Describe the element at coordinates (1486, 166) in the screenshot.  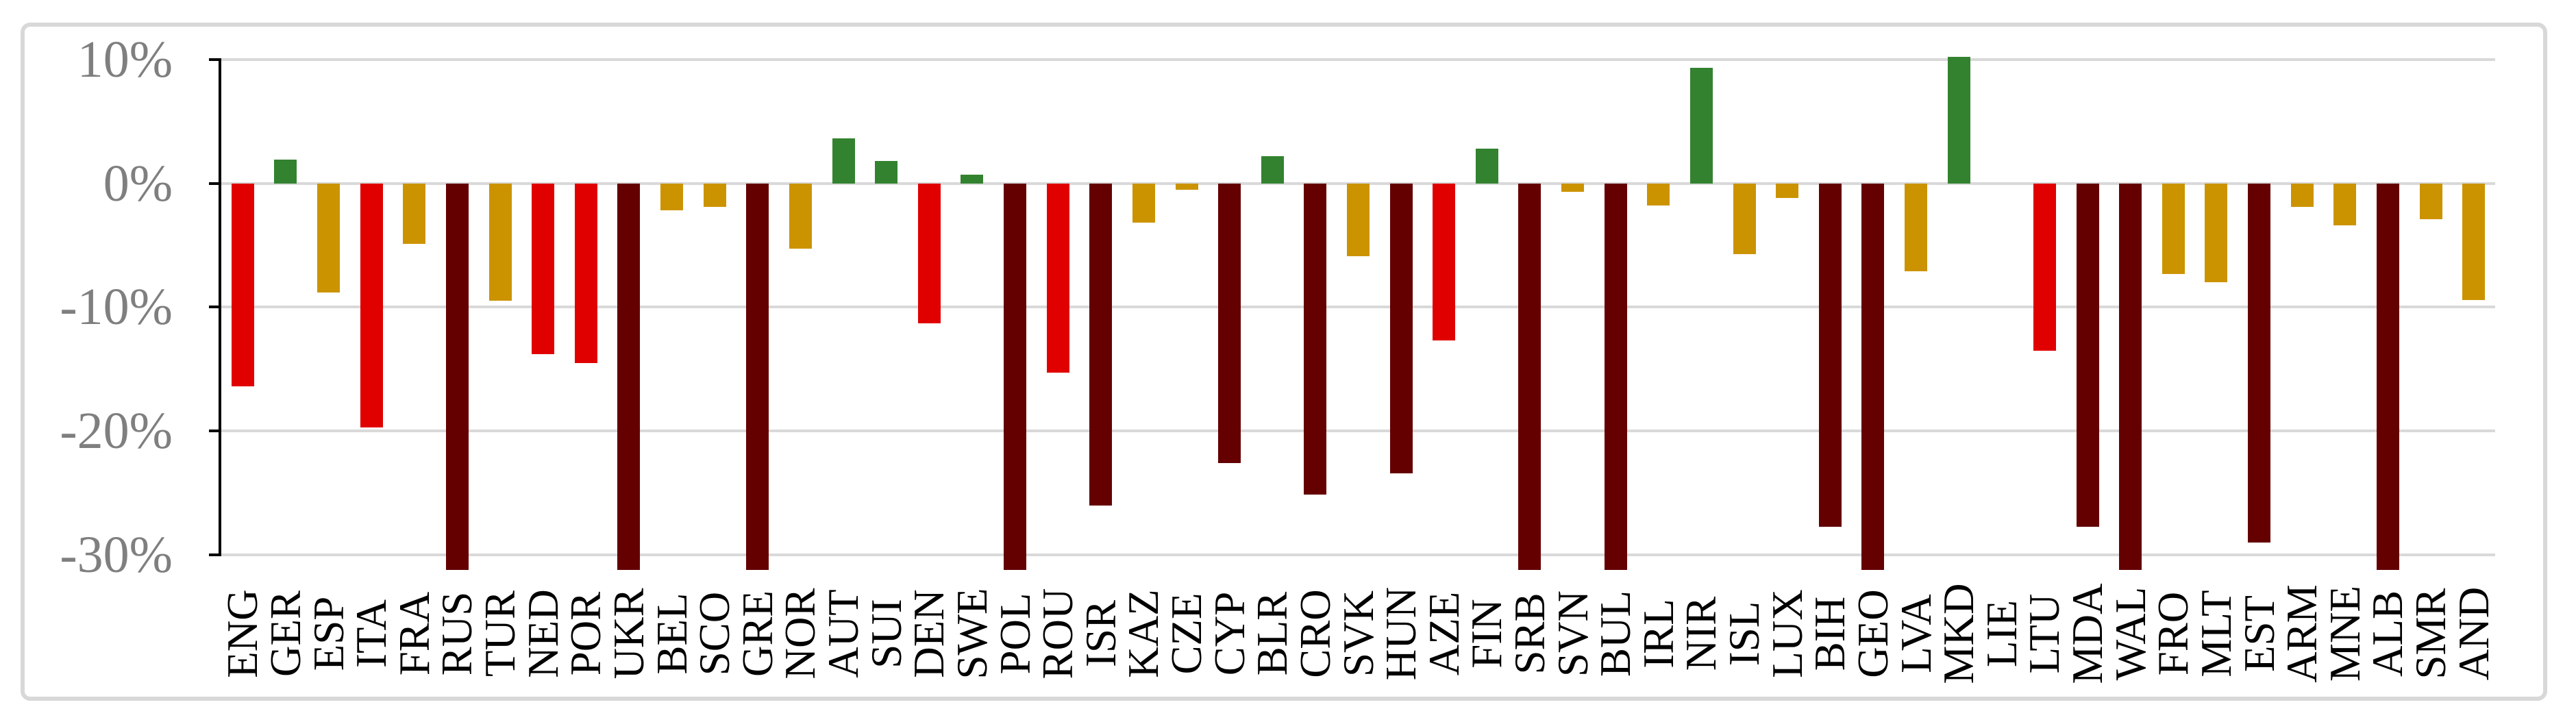
I see `bar-FIN` at that location.